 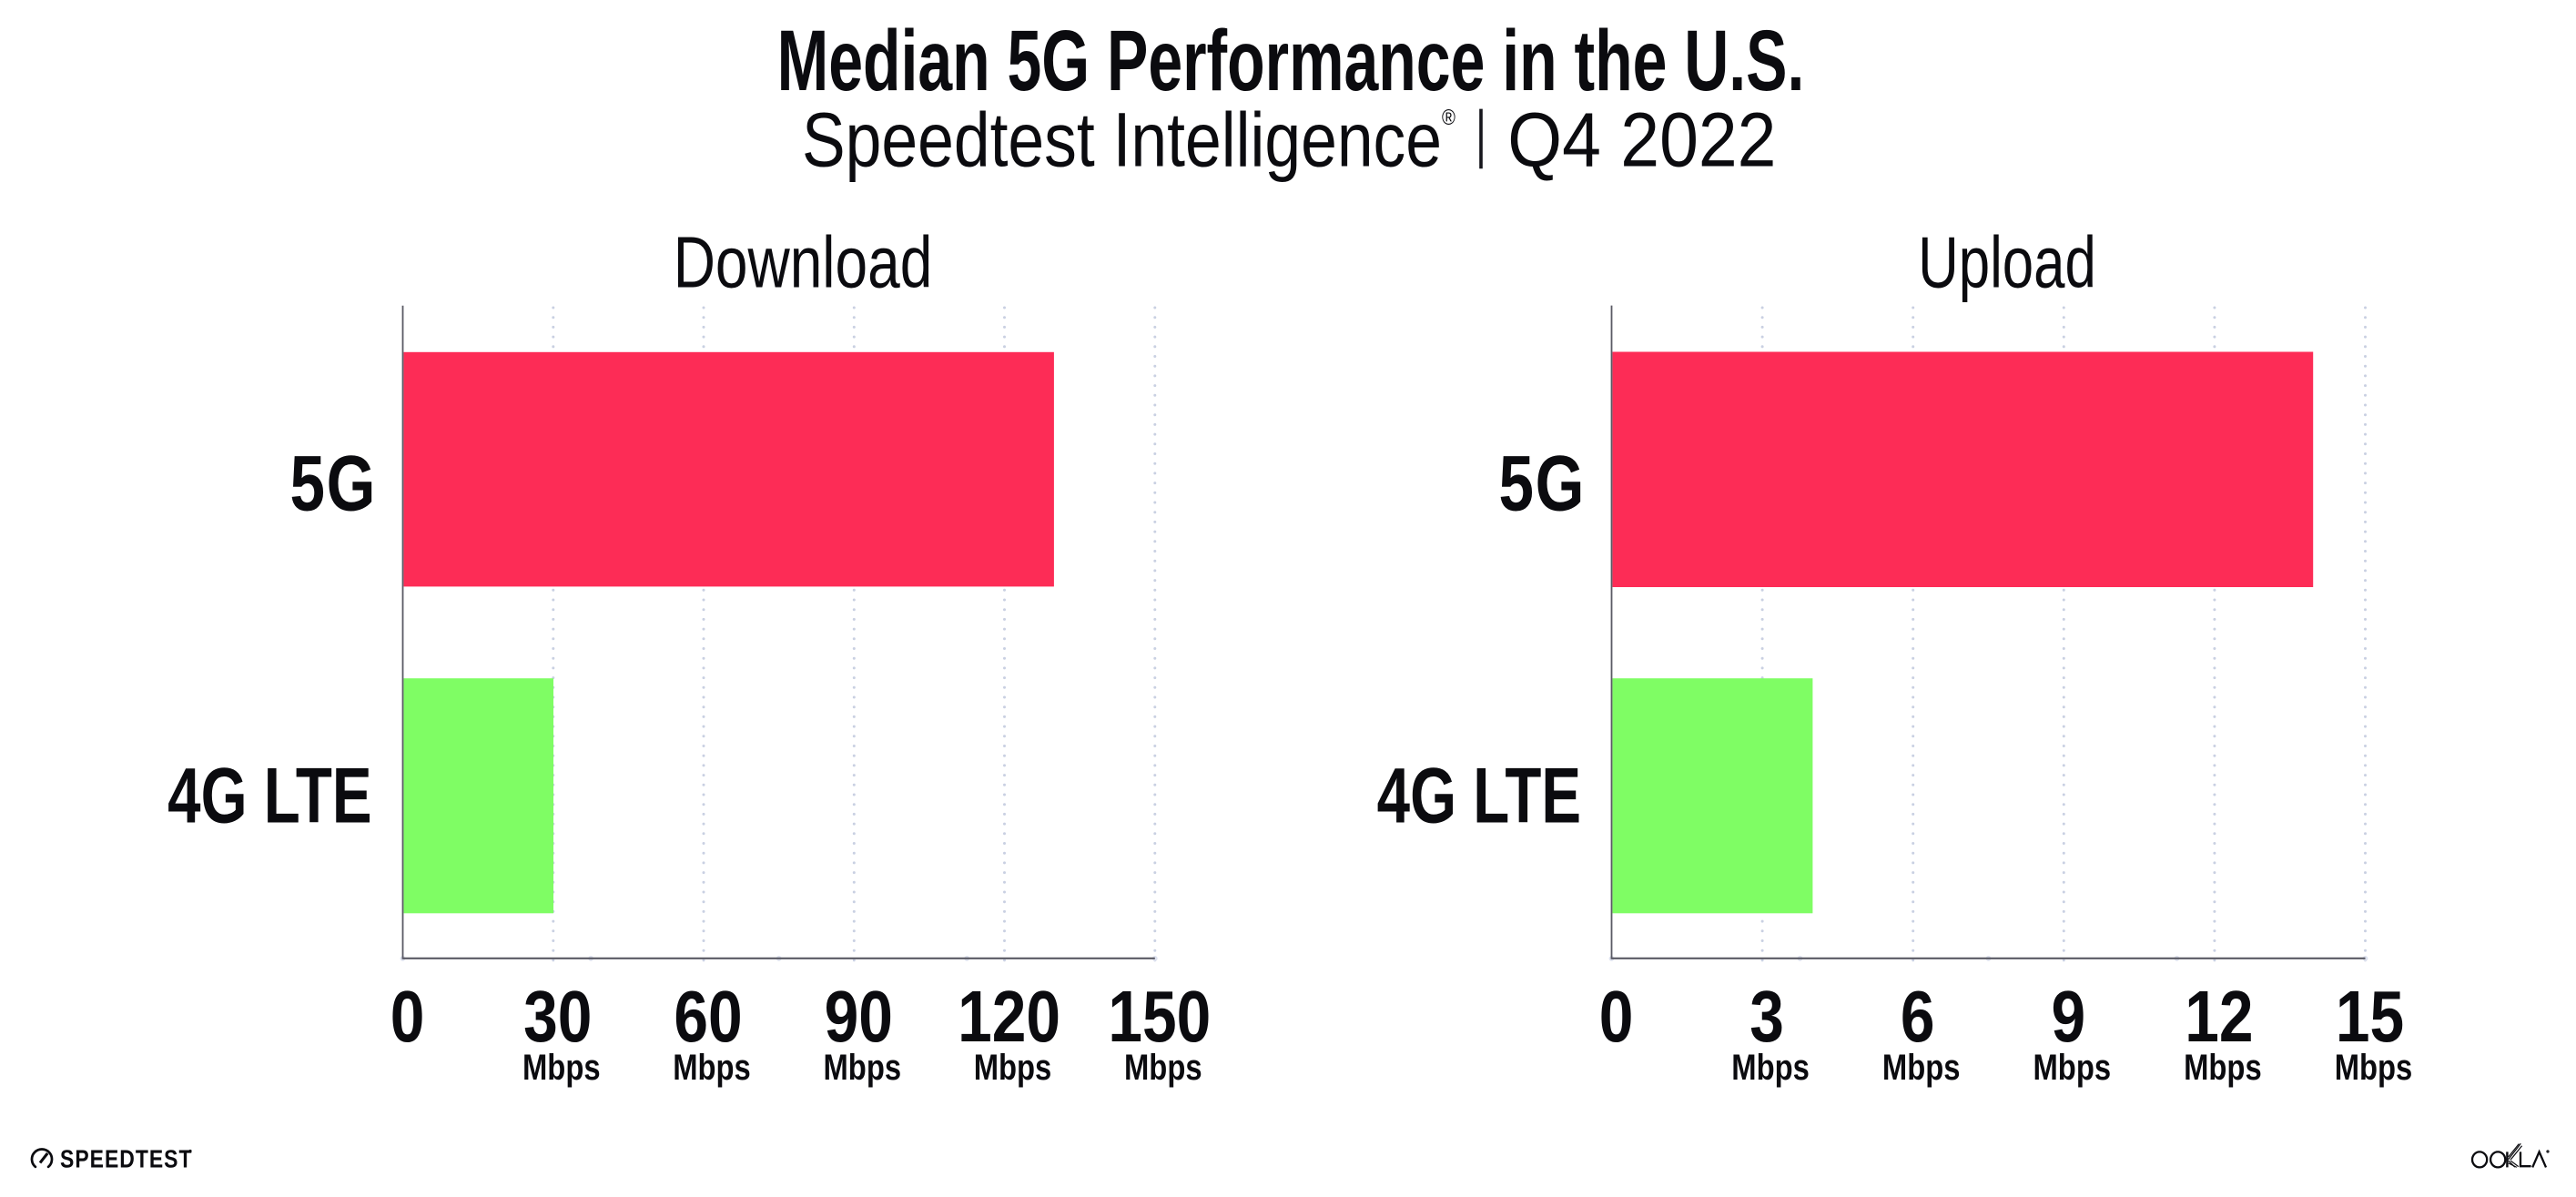 What do you see at coordinates (1918, 1017) in the screenshot?
I see `svg-text: 6` at bounding box center [1918, 1017].